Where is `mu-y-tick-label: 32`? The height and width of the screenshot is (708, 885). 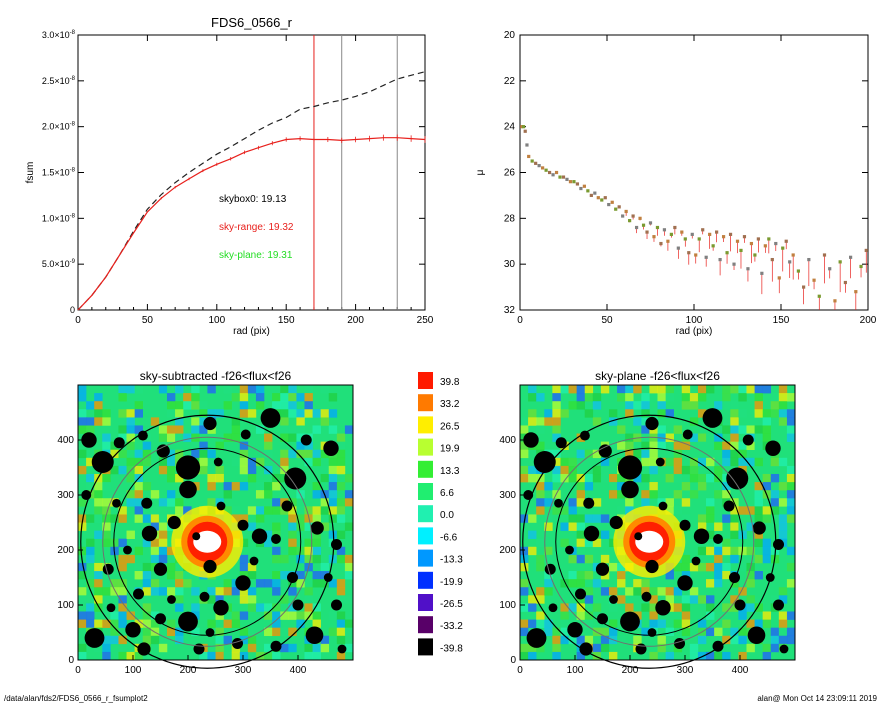
mu-y-tick-label: 32 is located at coordinates (510, 310).